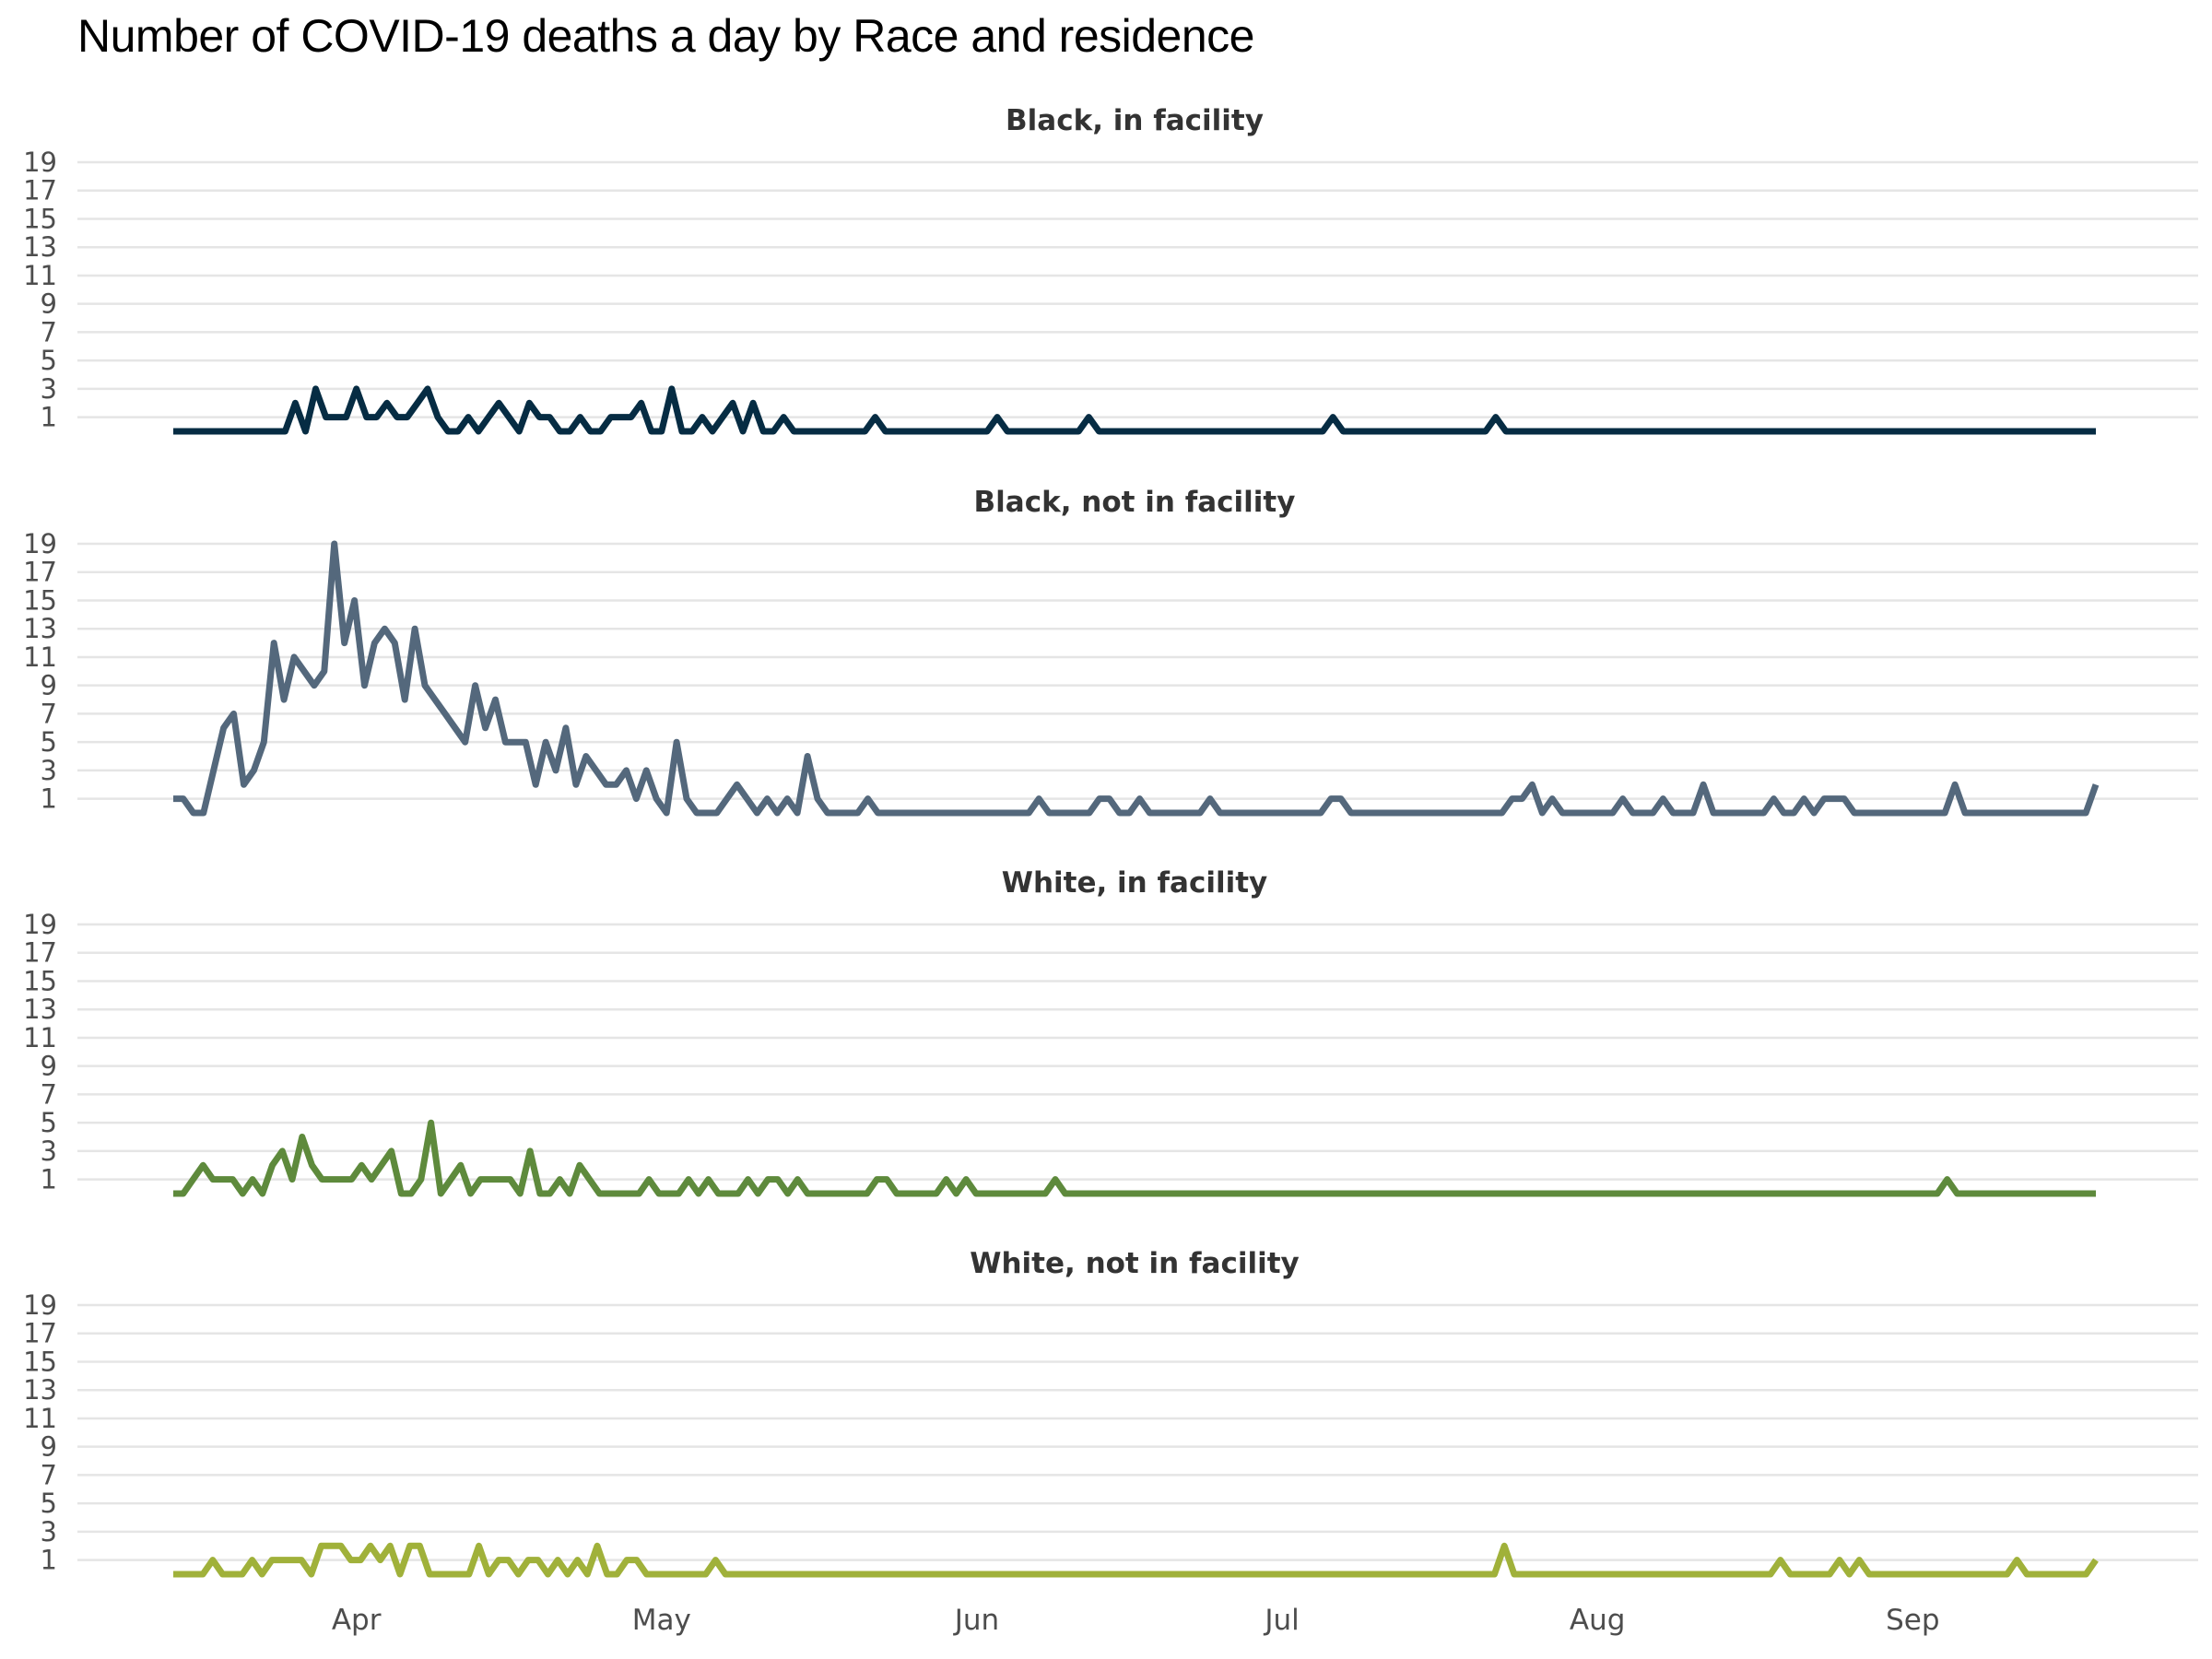  What do you see at coordinates (1135, 502) in the screenshot?
I see `panel-title: Black, not in facility` at bounding box center [1135, 502].